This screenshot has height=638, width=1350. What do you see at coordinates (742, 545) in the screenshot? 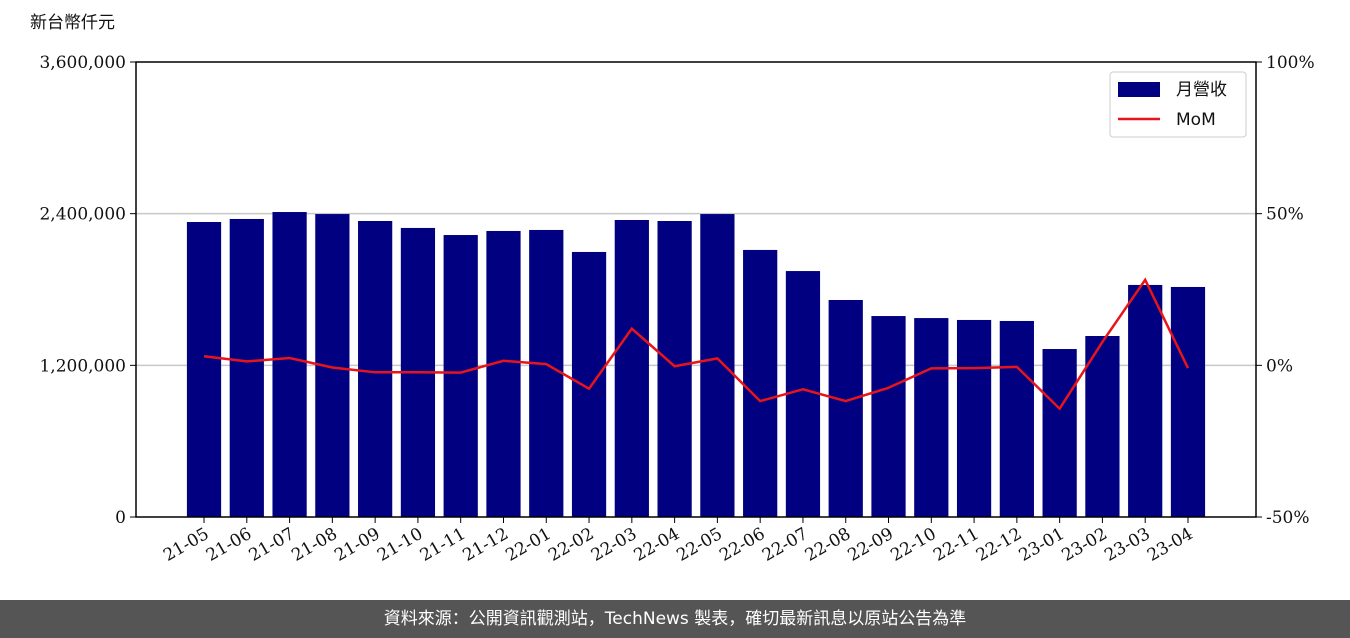
I see `x-tick-label: 22-06` at bounding box center [742, 545].